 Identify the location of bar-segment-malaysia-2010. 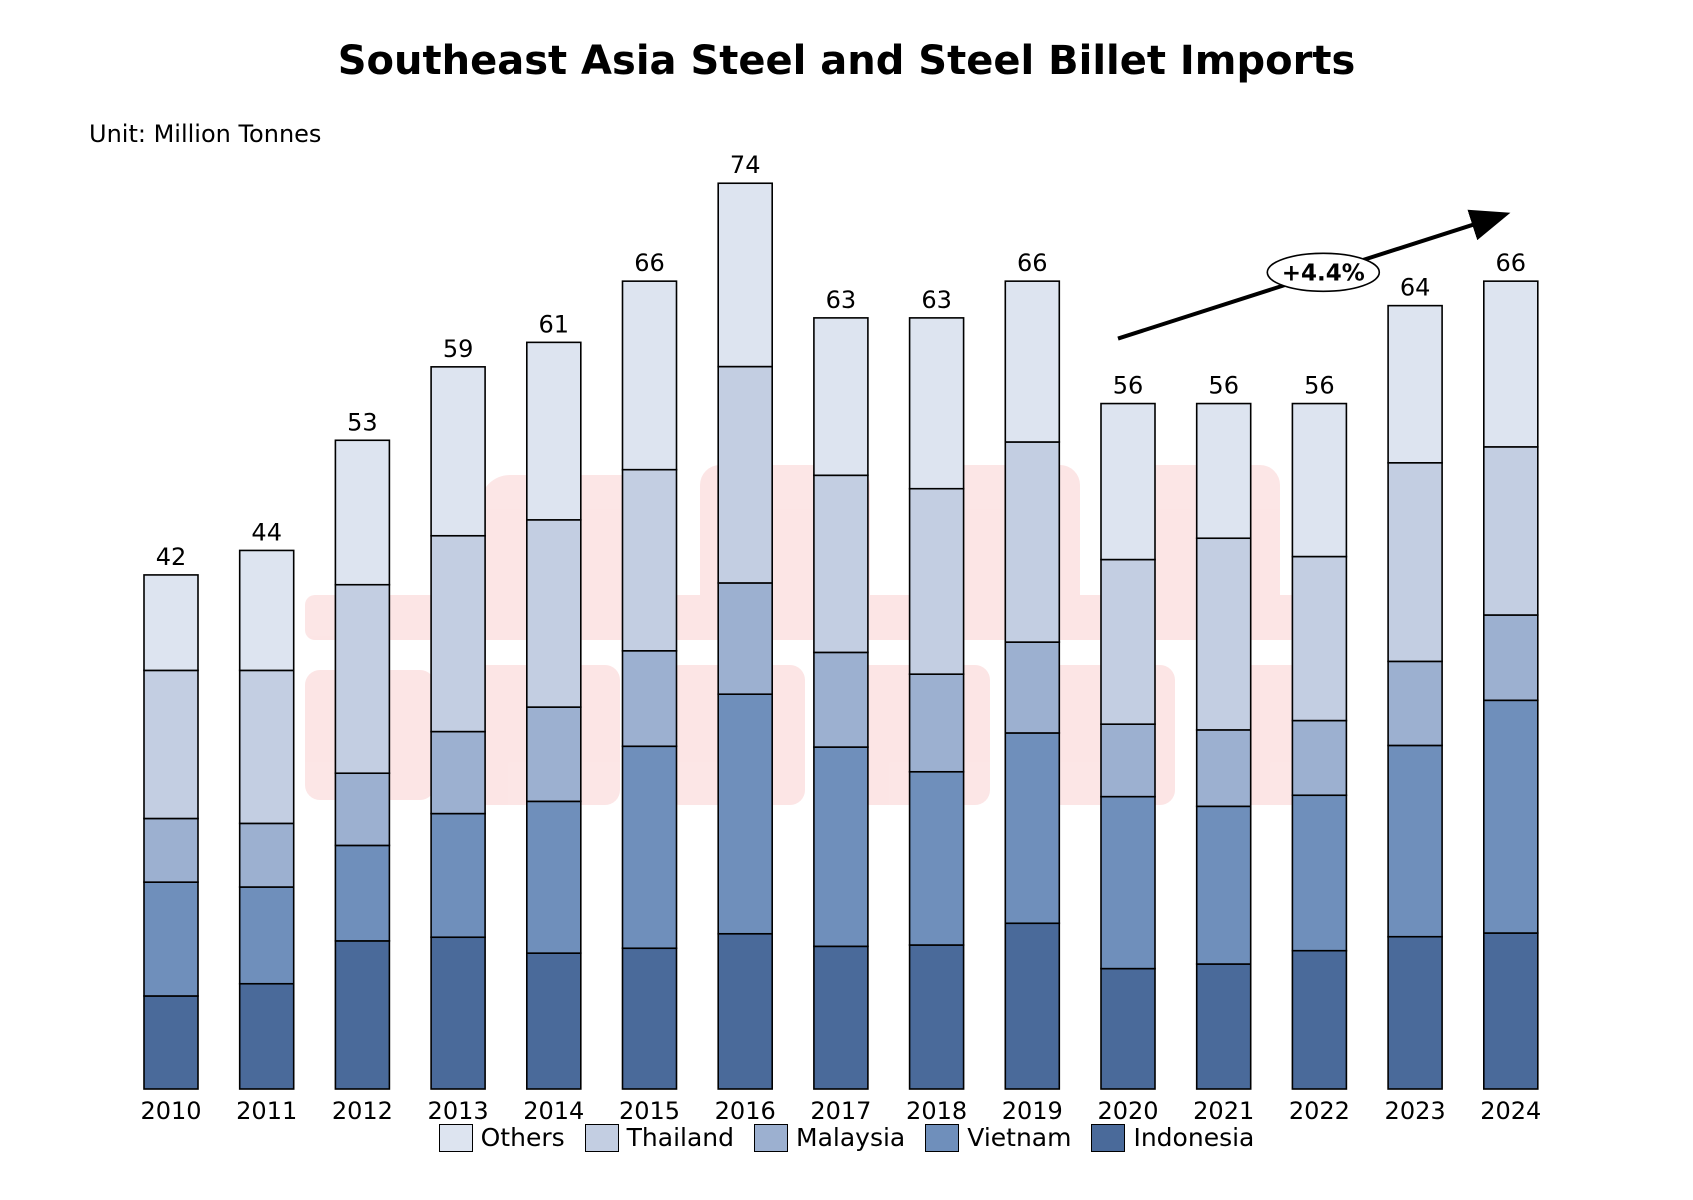
(171, 850).